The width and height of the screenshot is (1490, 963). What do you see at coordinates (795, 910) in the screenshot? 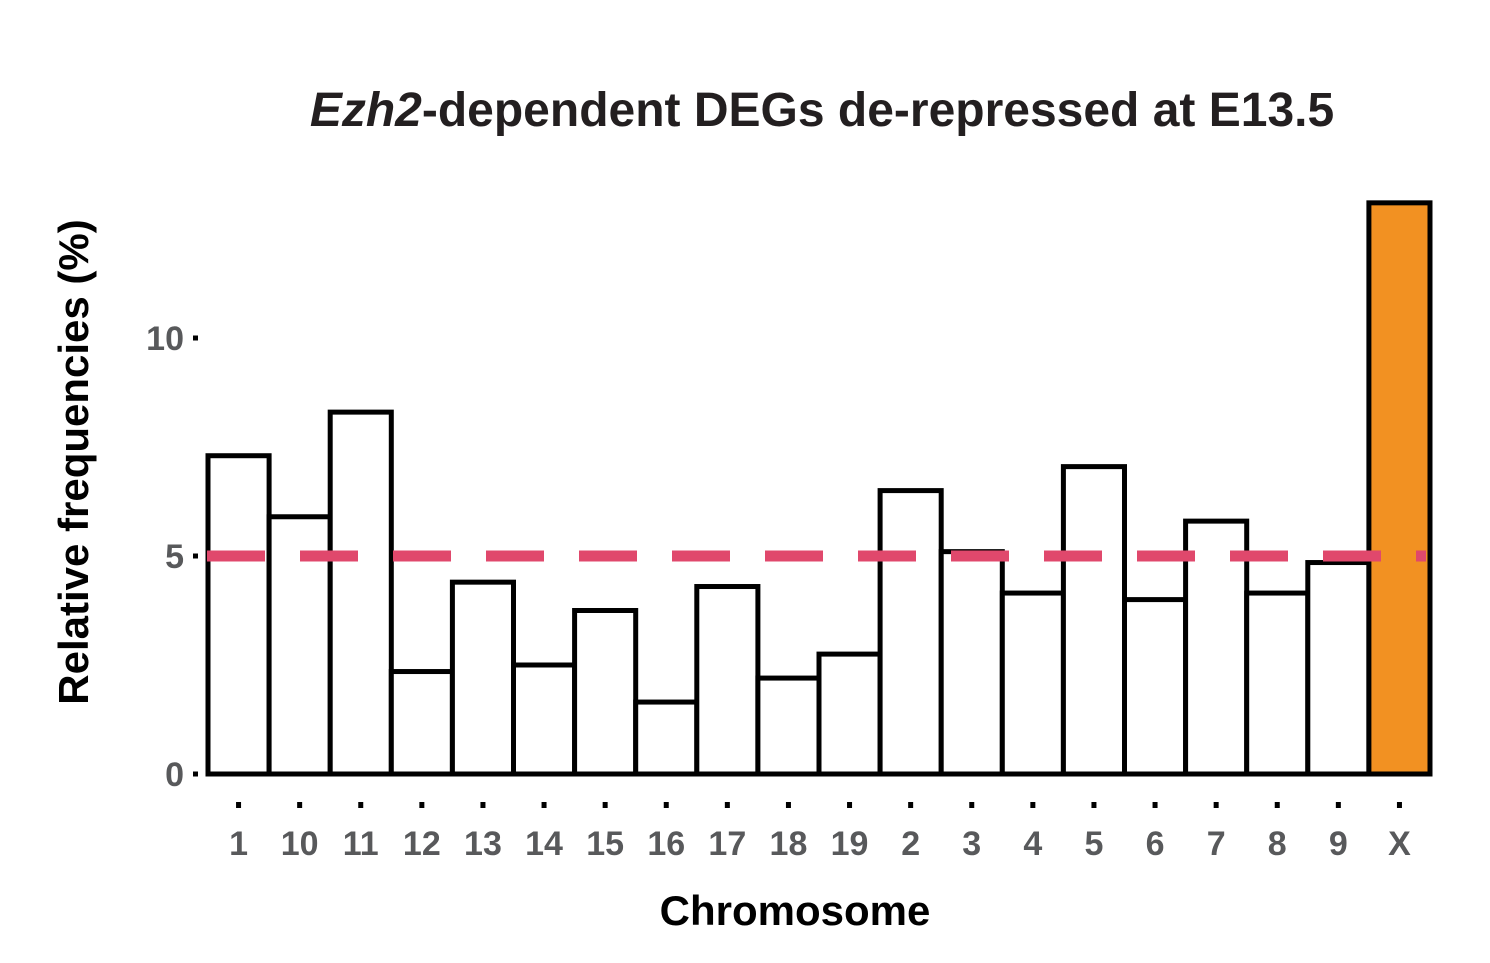
I see `x-axis-title: Chromosome` at bounding box center [795, 910].